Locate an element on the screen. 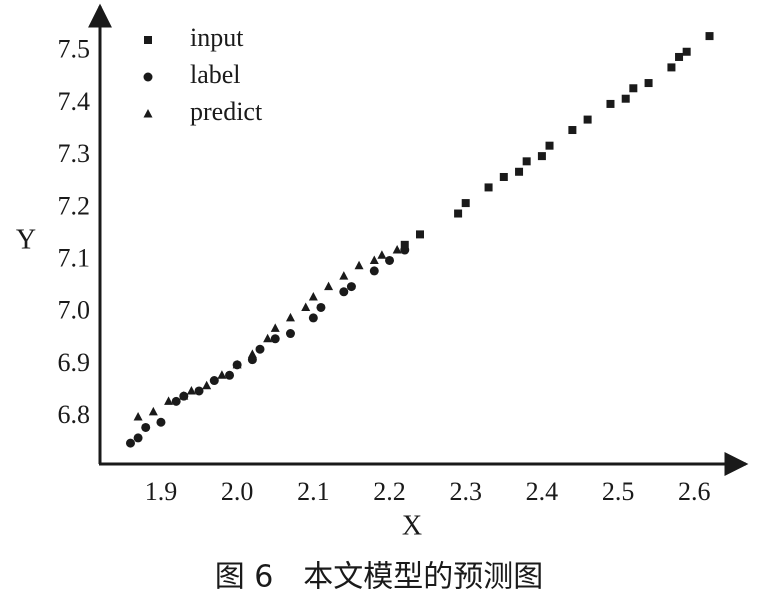 This screenshot has width=759, height=603. y-tick-label: 6.8 is located at coordinates (74, 414).